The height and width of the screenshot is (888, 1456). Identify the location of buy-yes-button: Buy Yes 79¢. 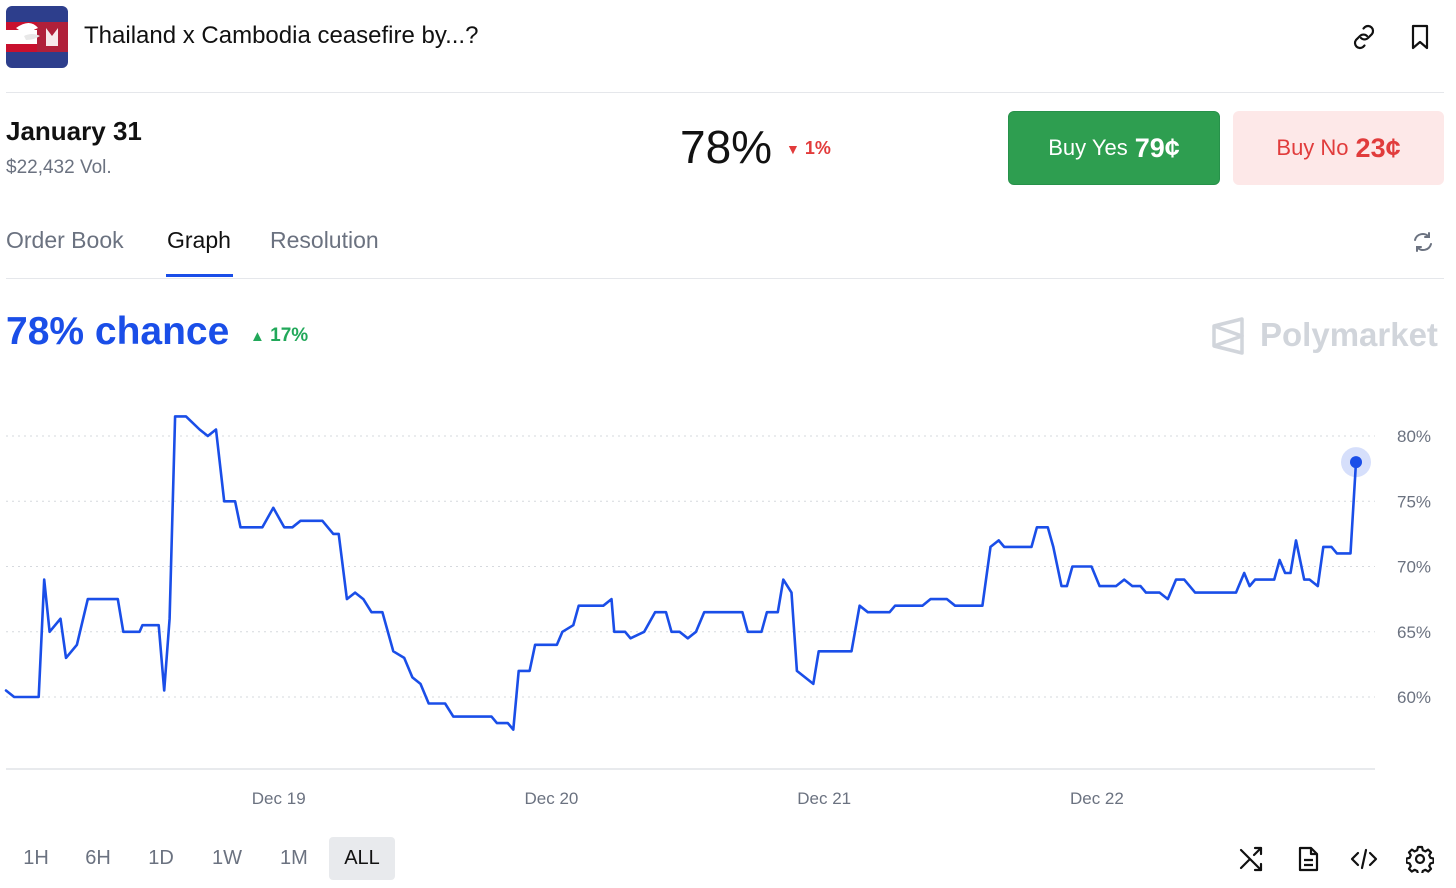
(1114, 148).